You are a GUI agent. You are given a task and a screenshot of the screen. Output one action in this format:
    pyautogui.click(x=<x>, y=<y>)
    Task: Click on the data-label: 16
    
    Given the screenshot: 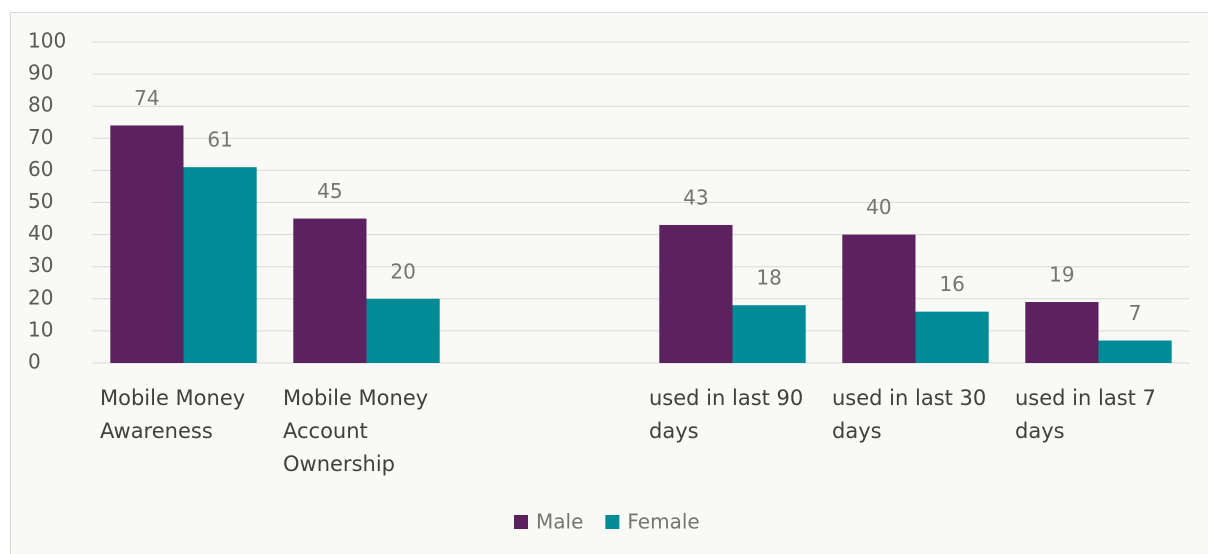 What is the action you would take?
    pyautogui.click(x=951, y=284)
    